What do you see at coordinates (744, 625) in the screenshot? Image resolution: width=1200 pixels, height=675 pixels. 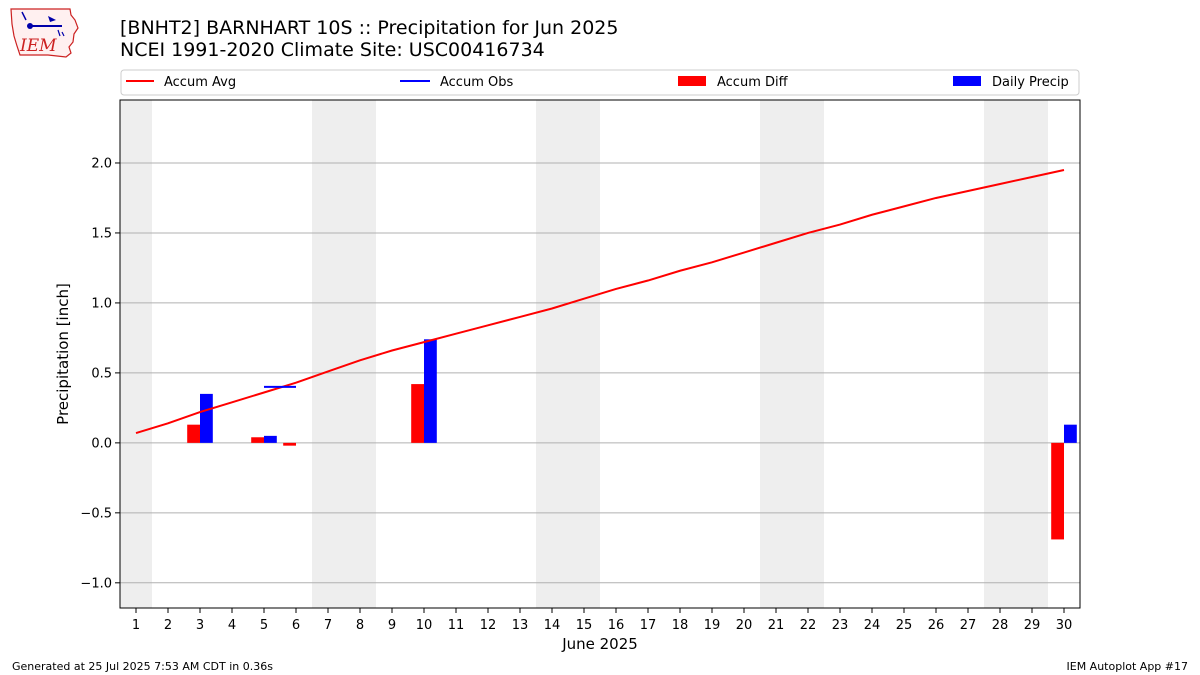 I see `x-tick-label-20: 20` at bounding box center [744, 625].